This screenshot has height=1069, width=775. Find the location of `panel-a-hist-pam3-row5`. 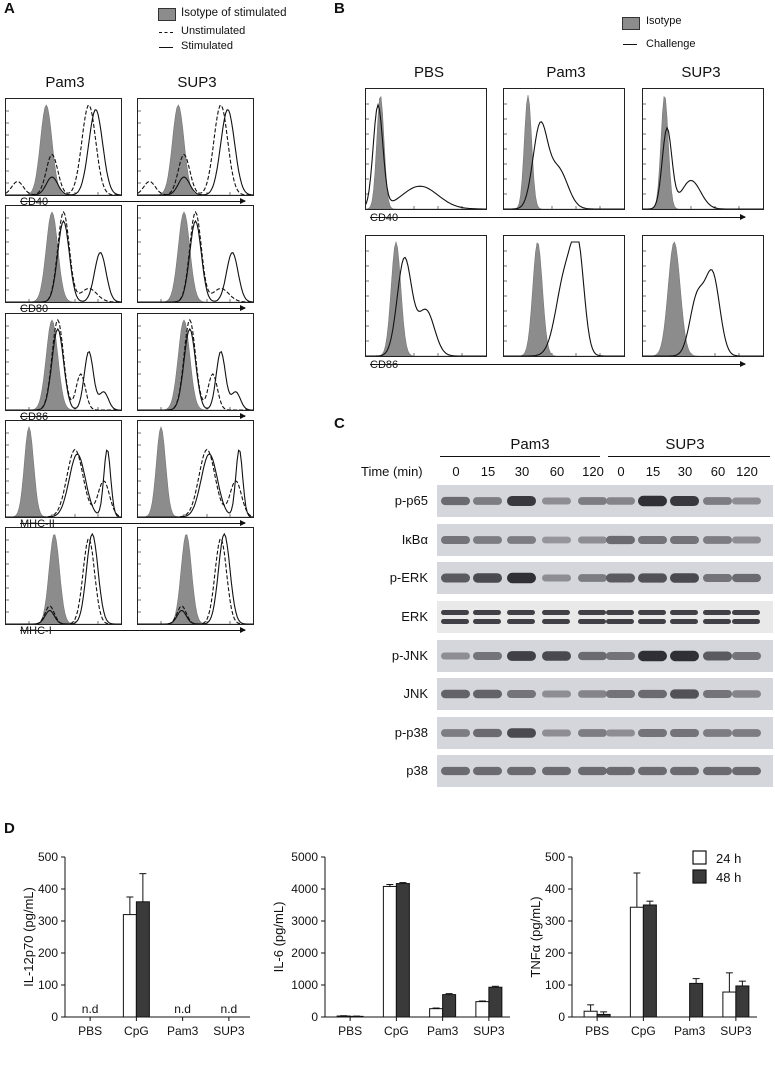

panel-a-hist-pam3-row5 is located at coordinates (63, 576).